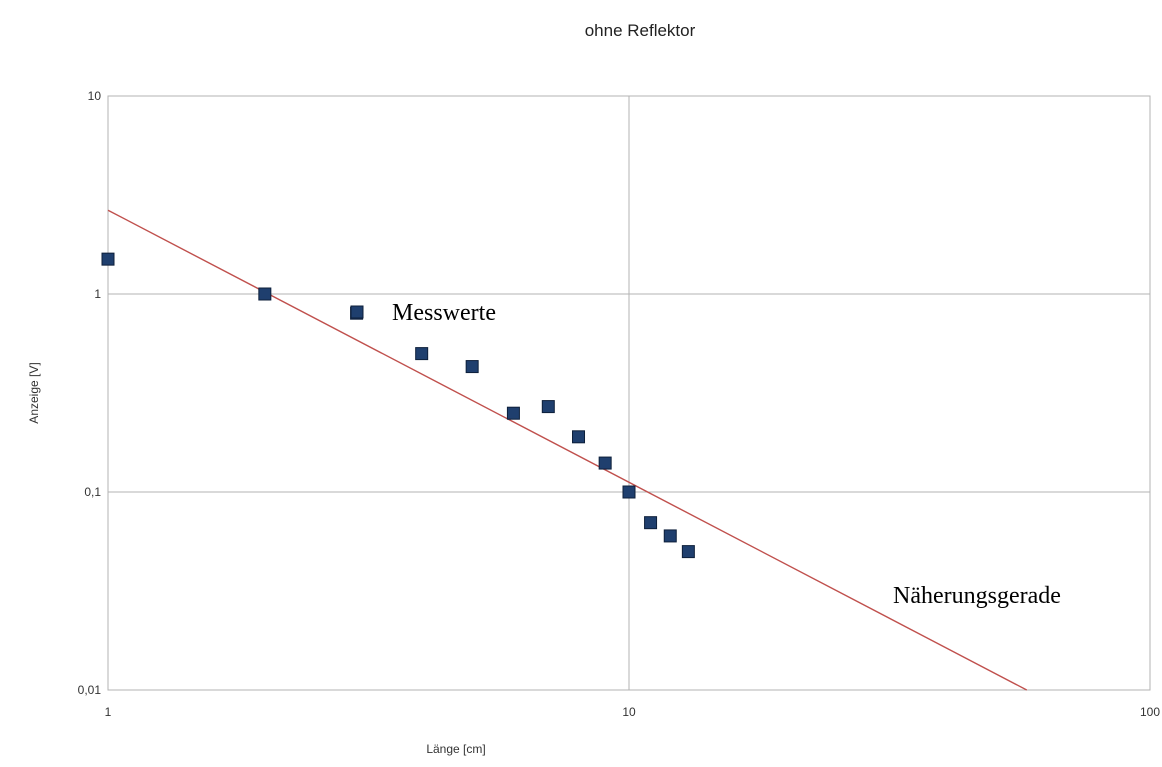 Image resolution: width=1162 pixels, height=767 pixels. Describe the element at coordinates (34, 392) in the screenshot. I see `y-axis-title: Anzeige [V]` at that location.